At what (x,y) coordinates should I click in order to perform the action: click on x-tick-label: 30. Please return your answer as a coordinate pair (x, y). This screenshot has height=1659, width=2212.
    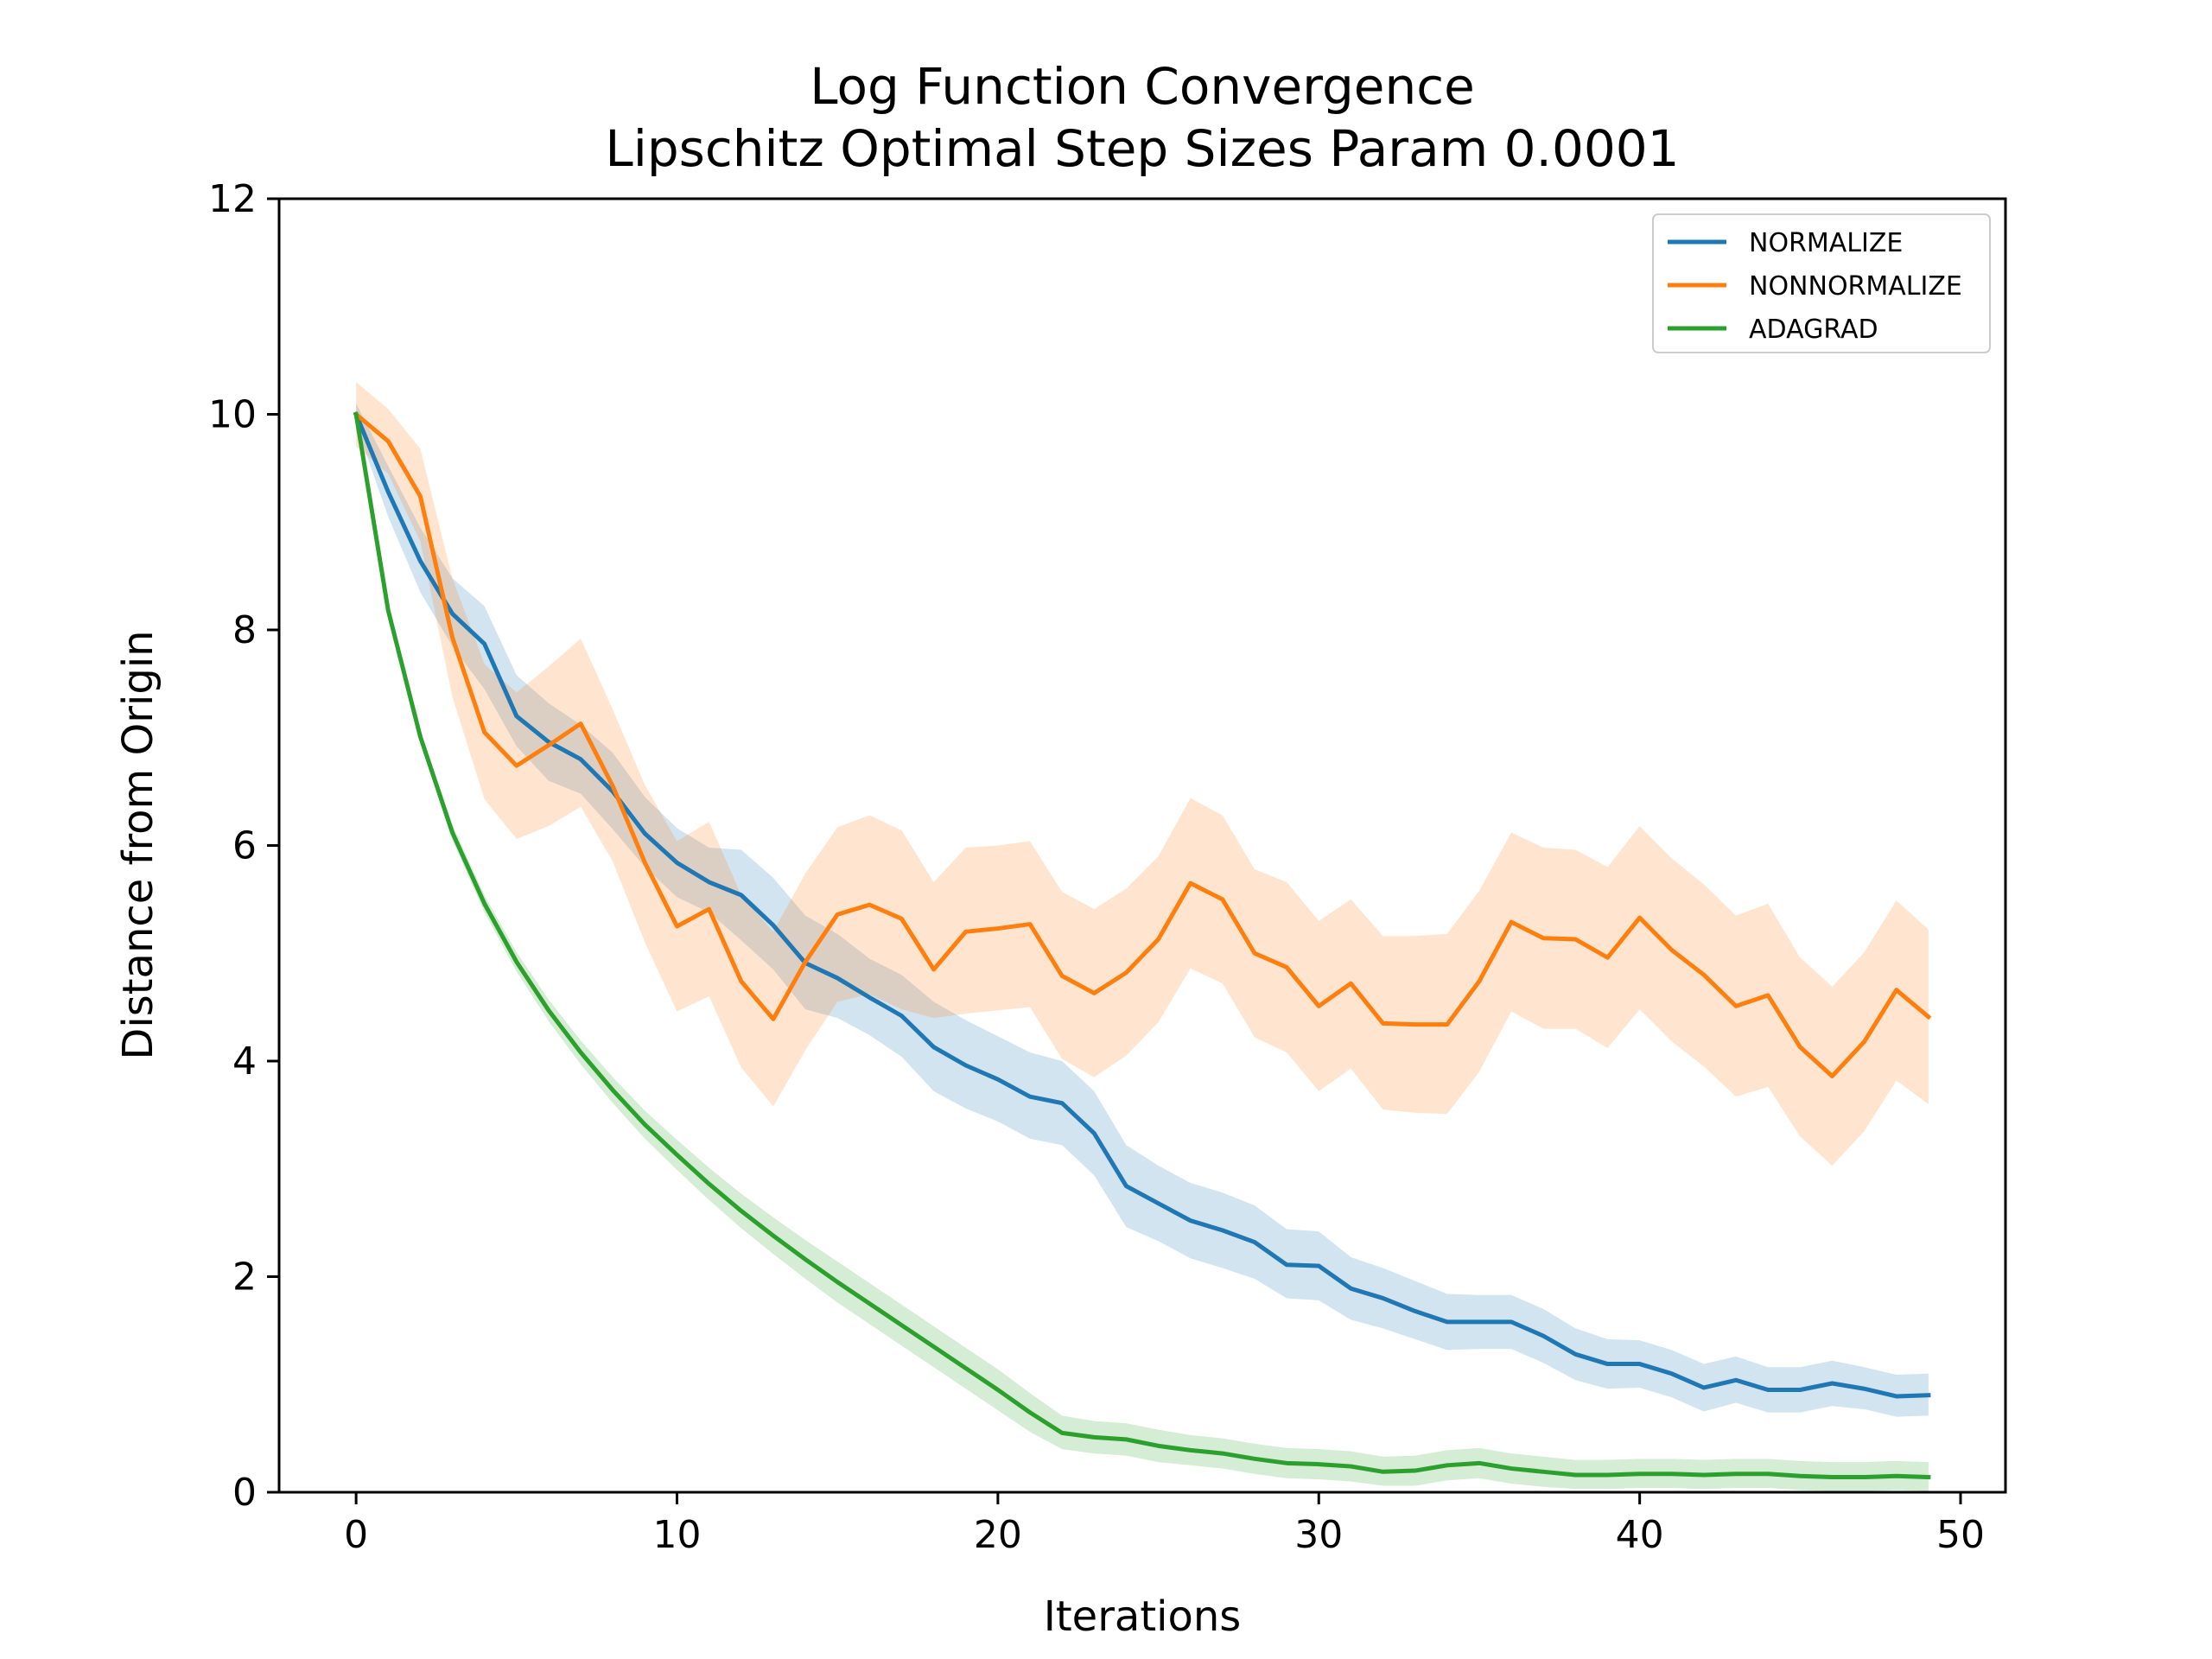
    Looking at the image, I should click on (1318, 1535).